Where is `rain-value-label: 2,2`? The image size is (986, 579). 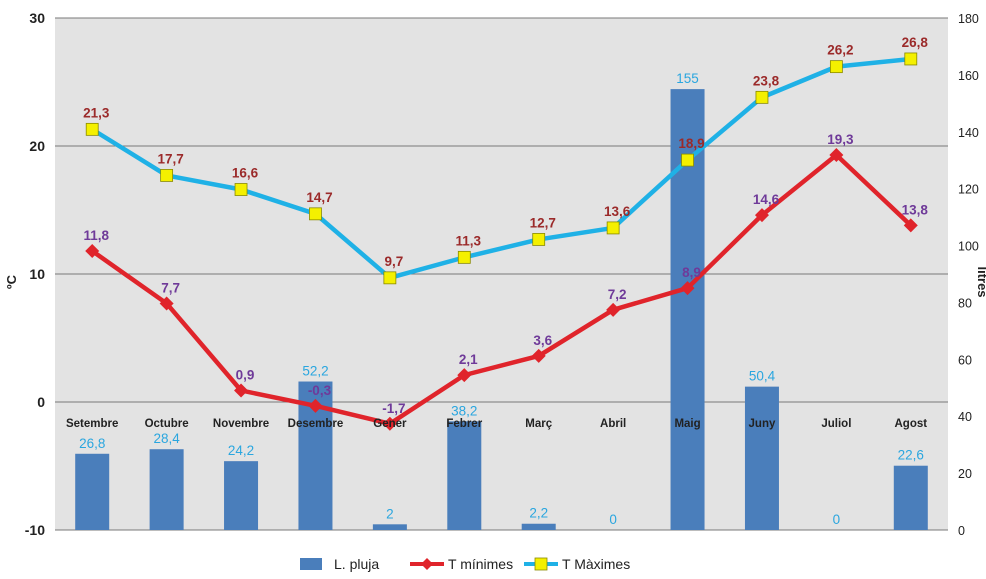 rain-value-label: 2,2 is located at coordinates (538, 513).